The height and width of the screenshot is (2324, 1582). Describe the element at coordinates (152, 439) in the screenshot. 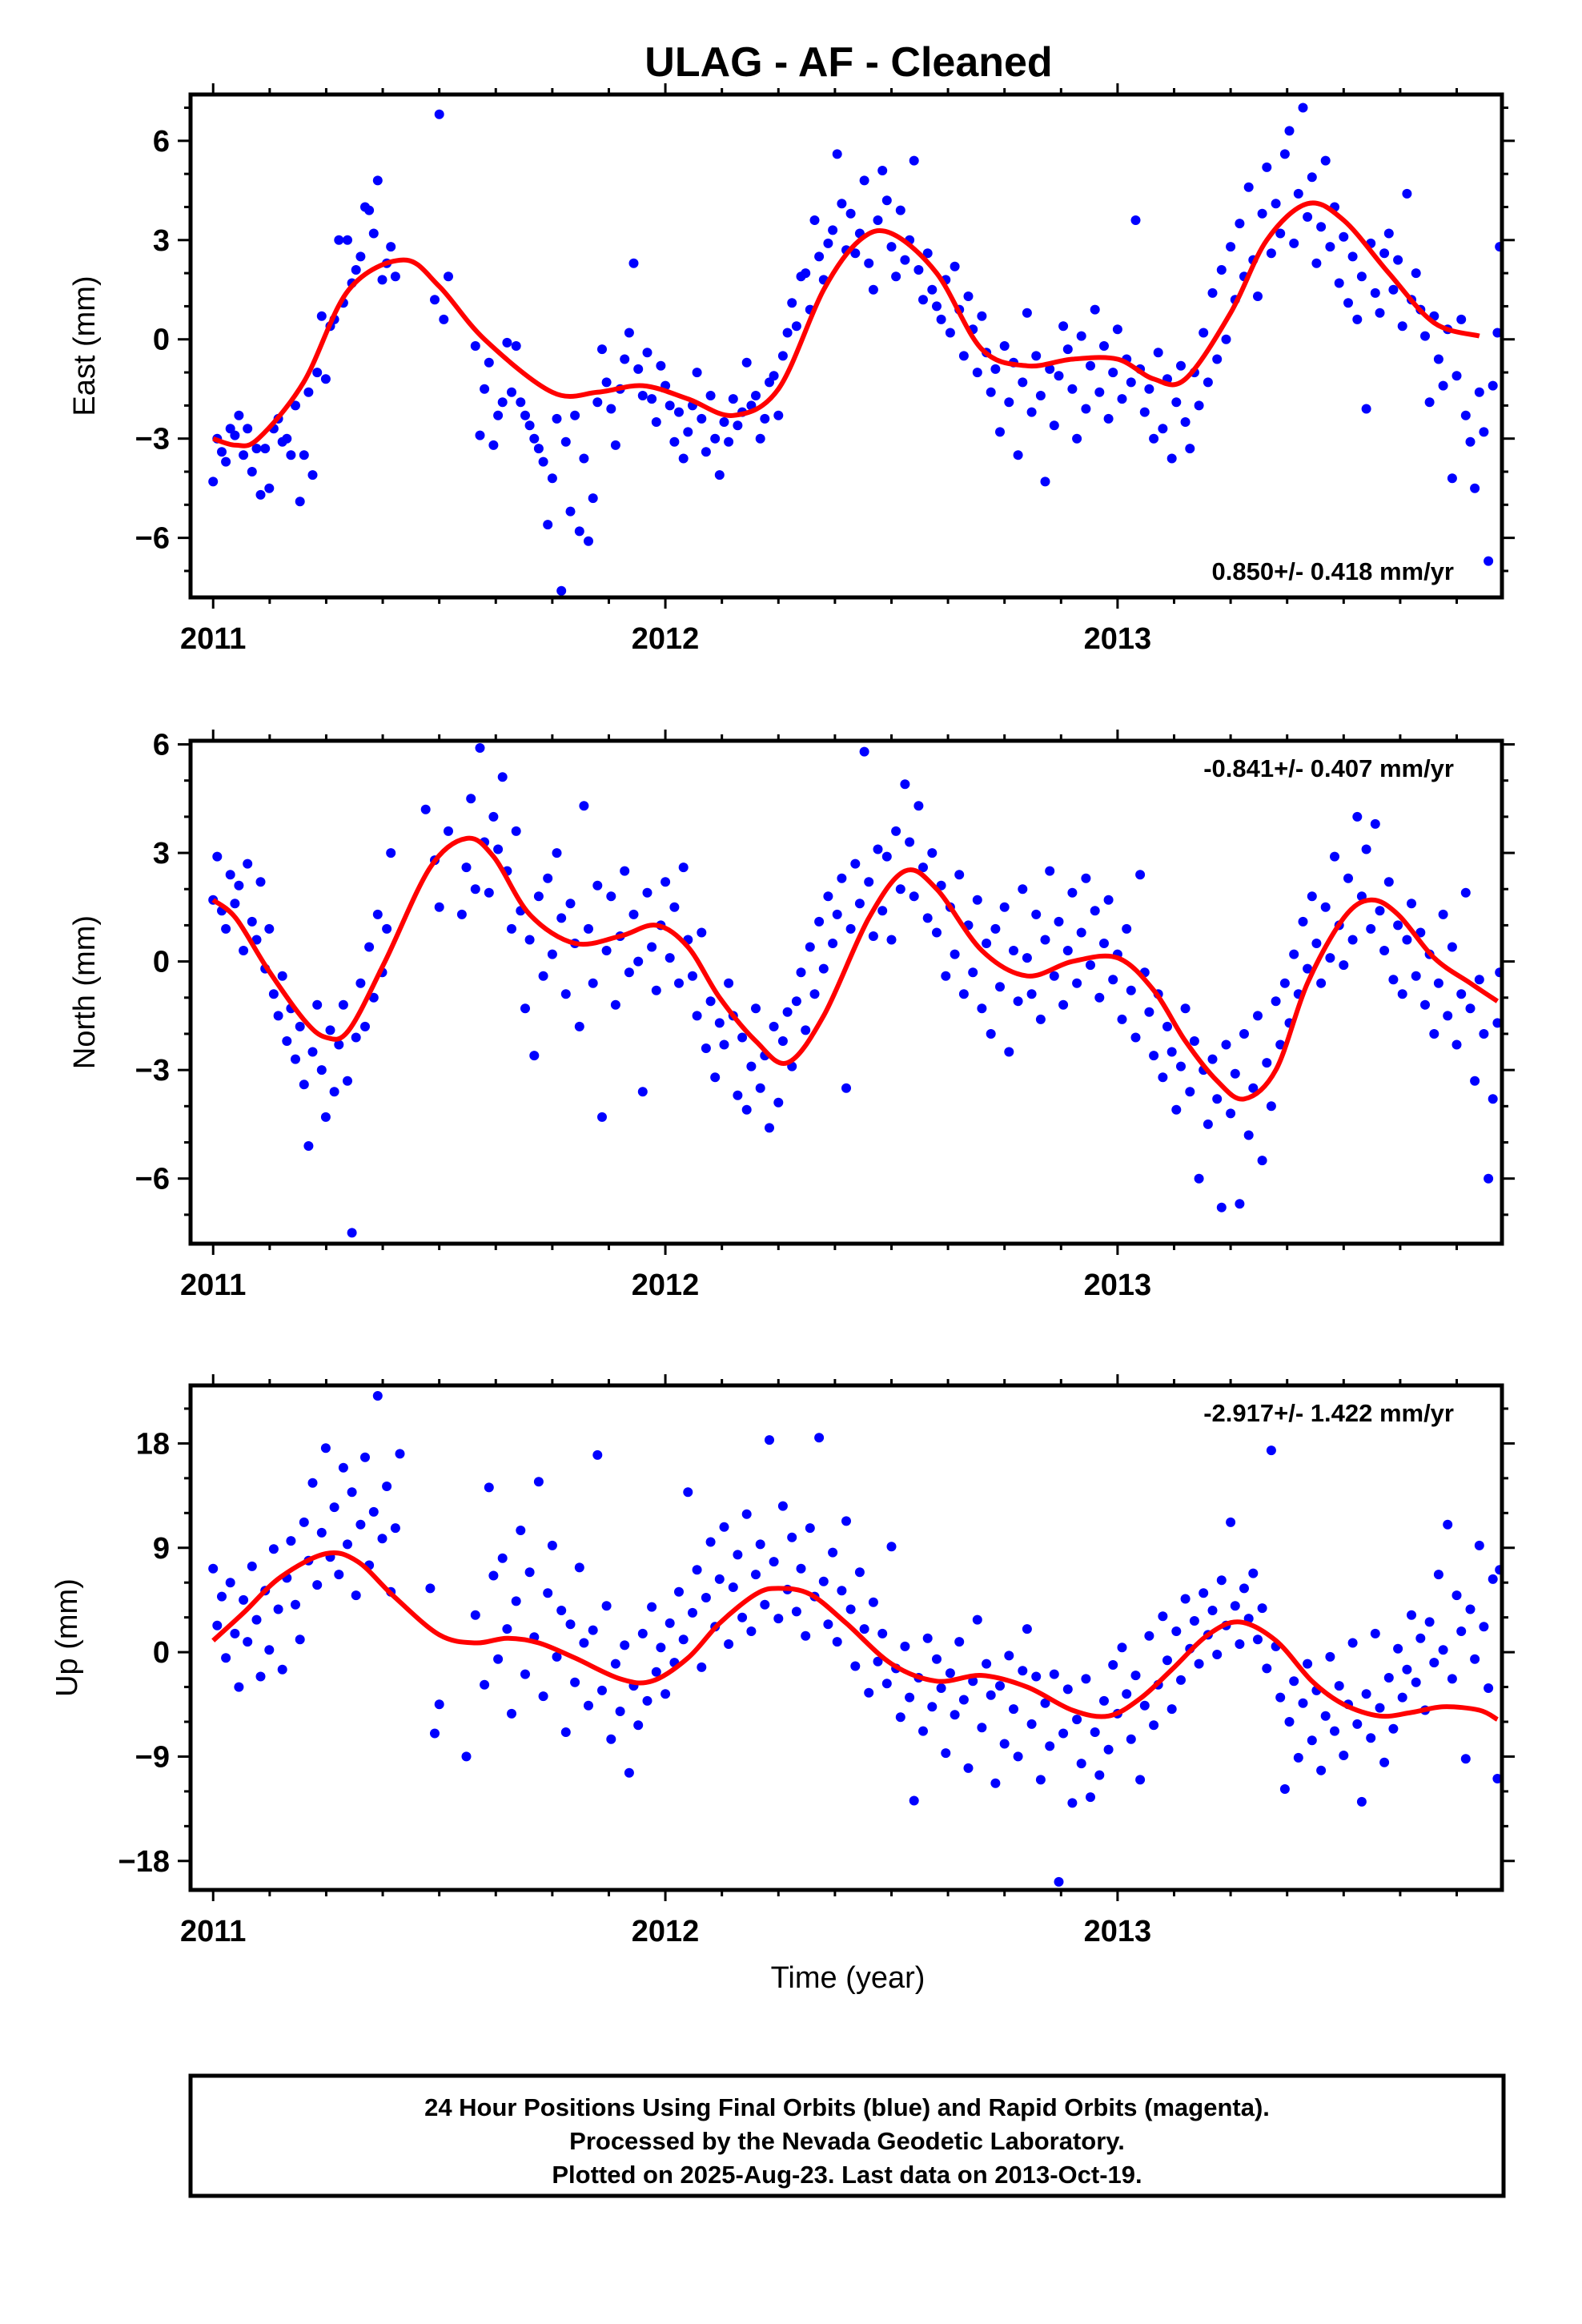

I see `east-y-tick-label: −3` at that location.